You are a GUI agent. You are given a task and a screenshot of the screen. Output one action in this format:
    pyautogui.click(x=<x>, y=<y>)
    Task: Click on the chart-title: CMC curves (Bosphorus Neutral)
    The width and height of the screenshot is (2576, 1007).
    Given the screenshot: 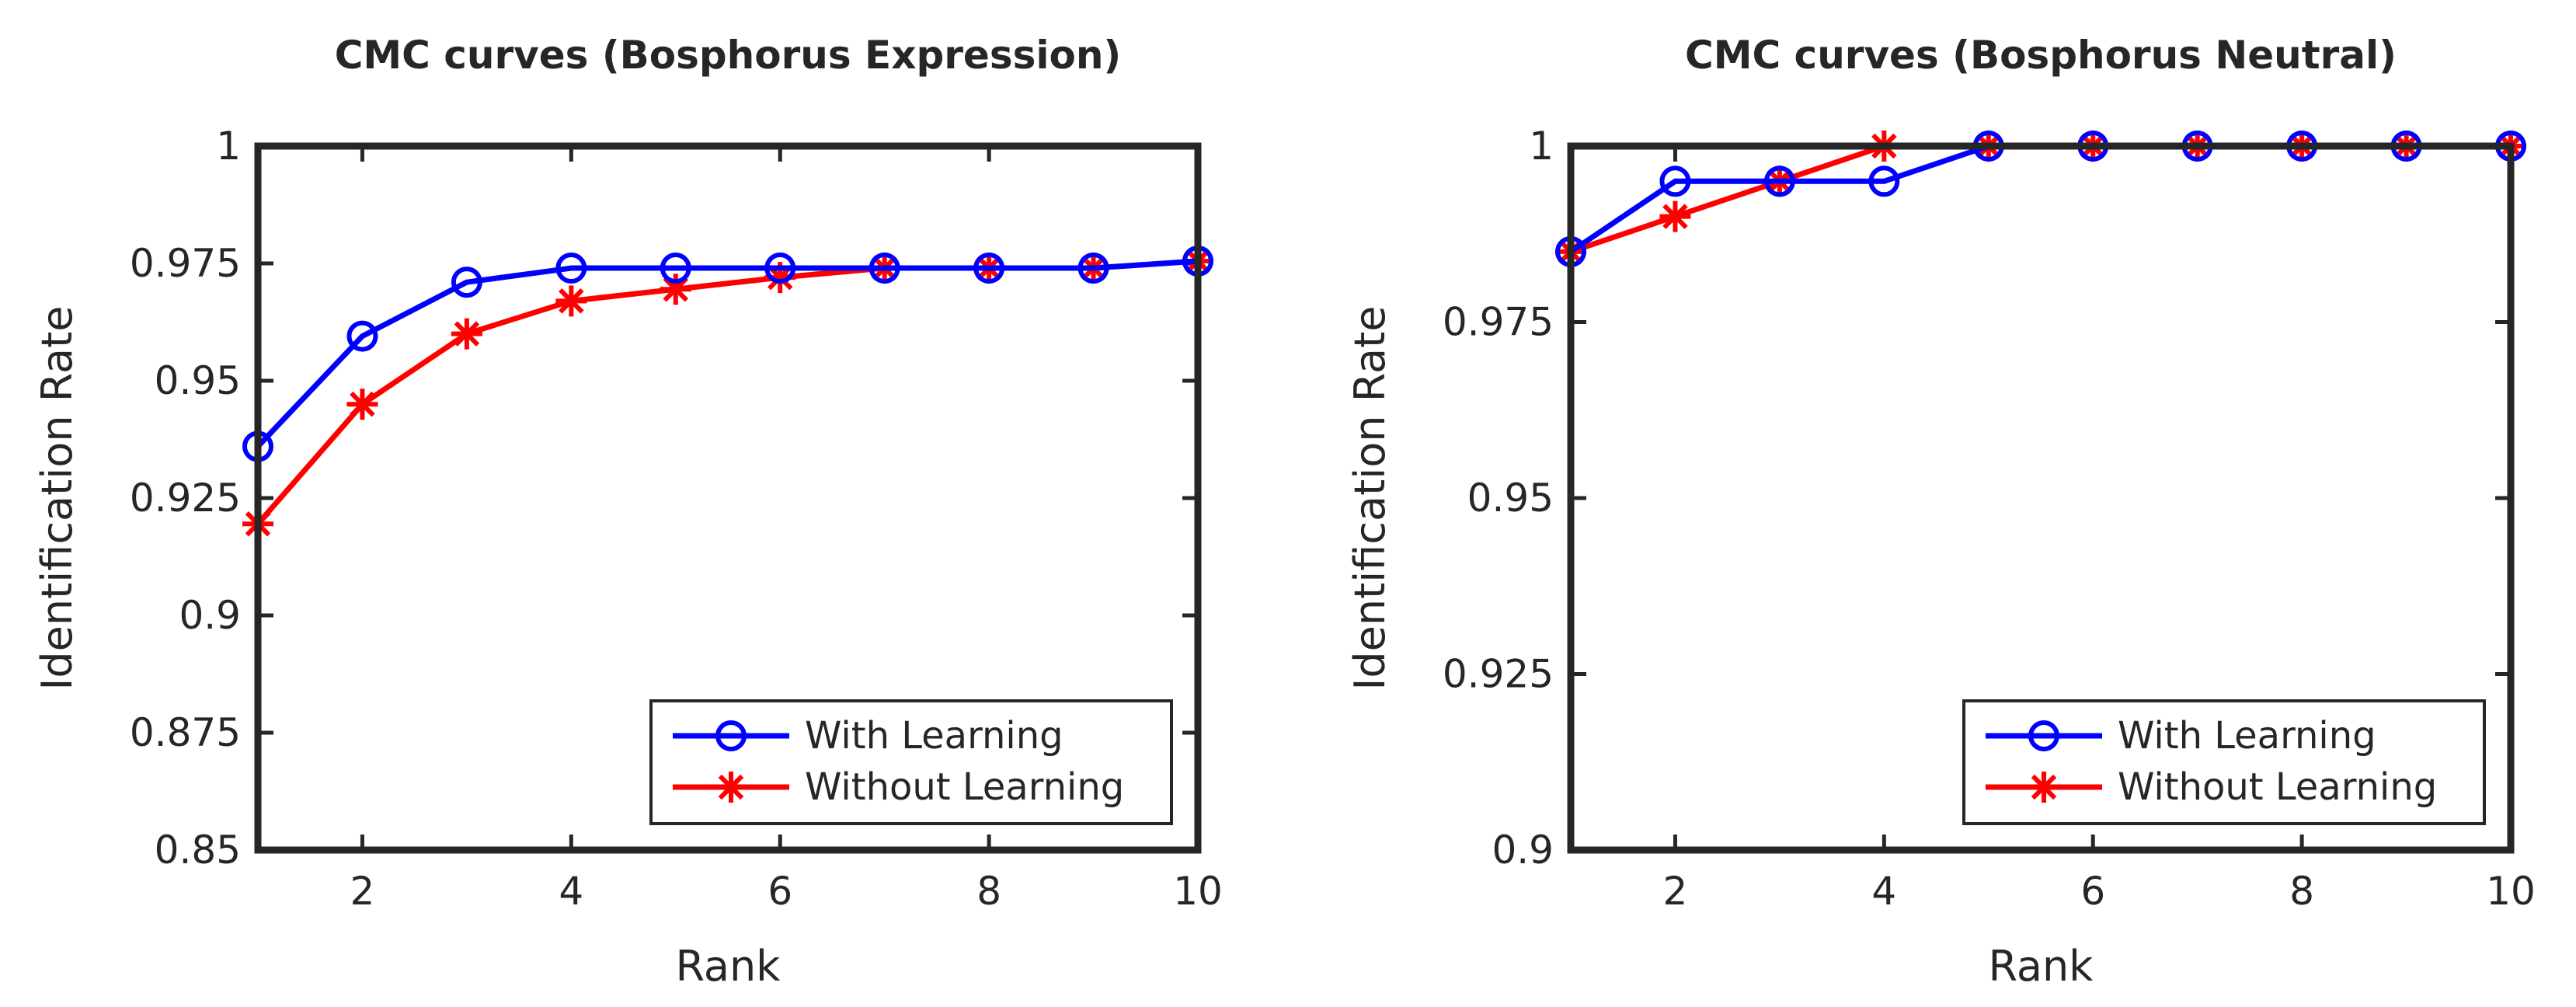 What is the action you would take?
    pyautogui.click(x=2041, y=55)
    